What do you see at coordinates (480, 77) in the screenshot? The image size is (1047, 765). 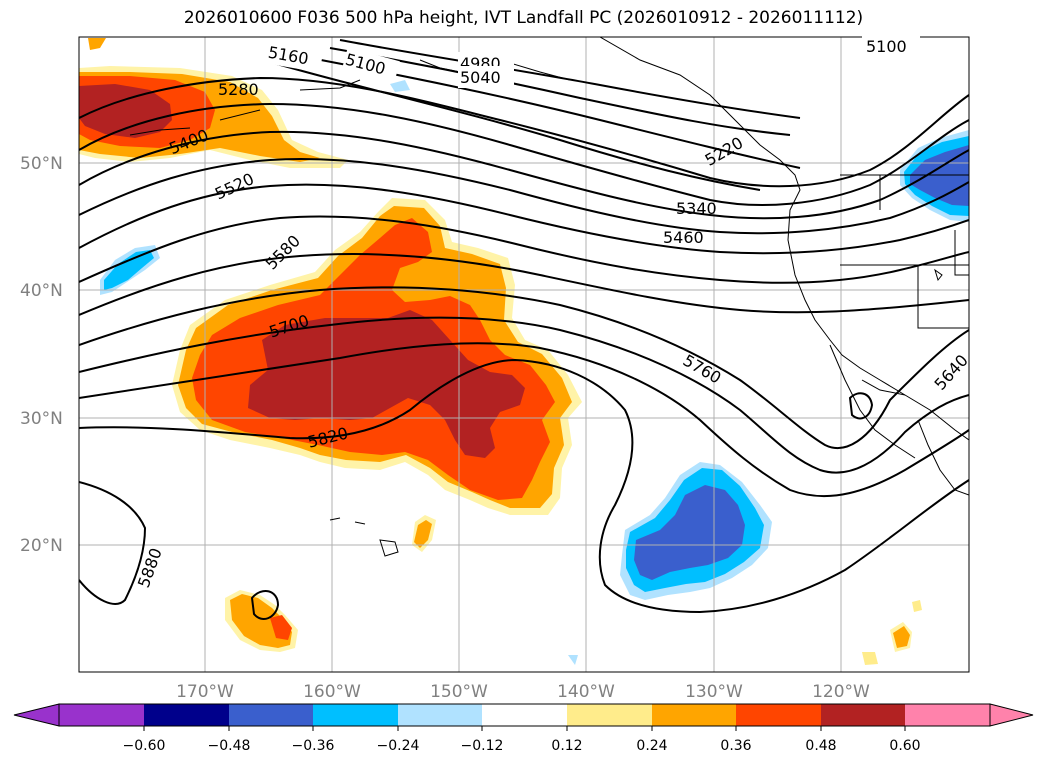 I see `contour-label: 5040` at bounding box center [480, 77].